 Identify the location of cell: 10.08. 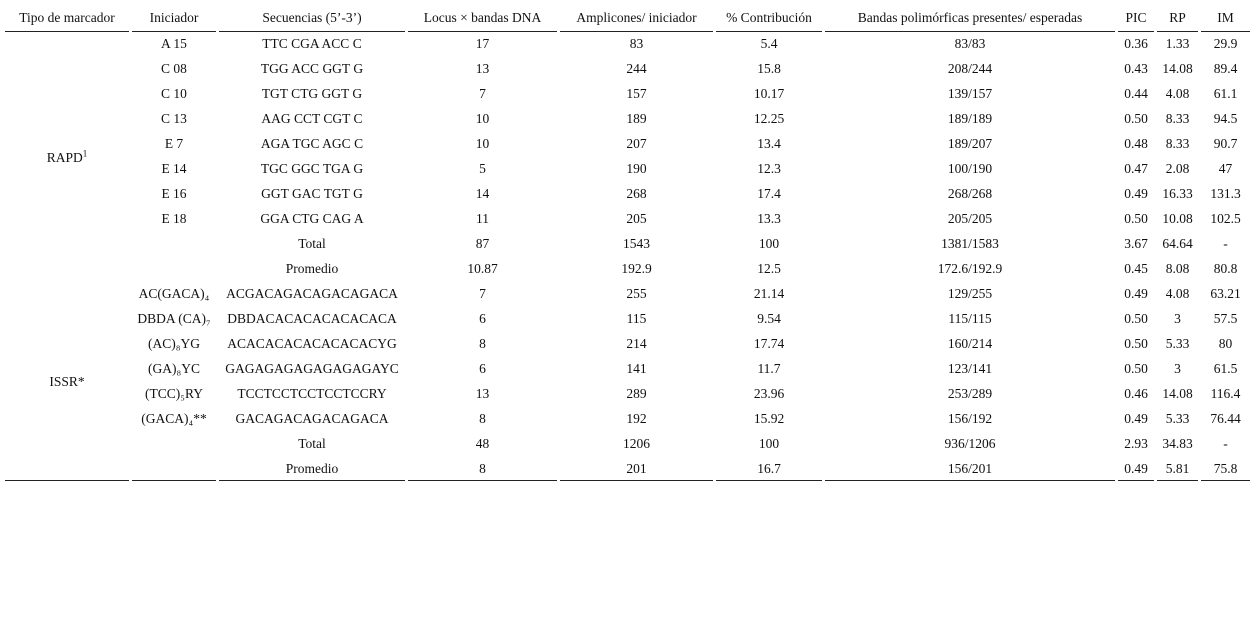
(1177, 218).